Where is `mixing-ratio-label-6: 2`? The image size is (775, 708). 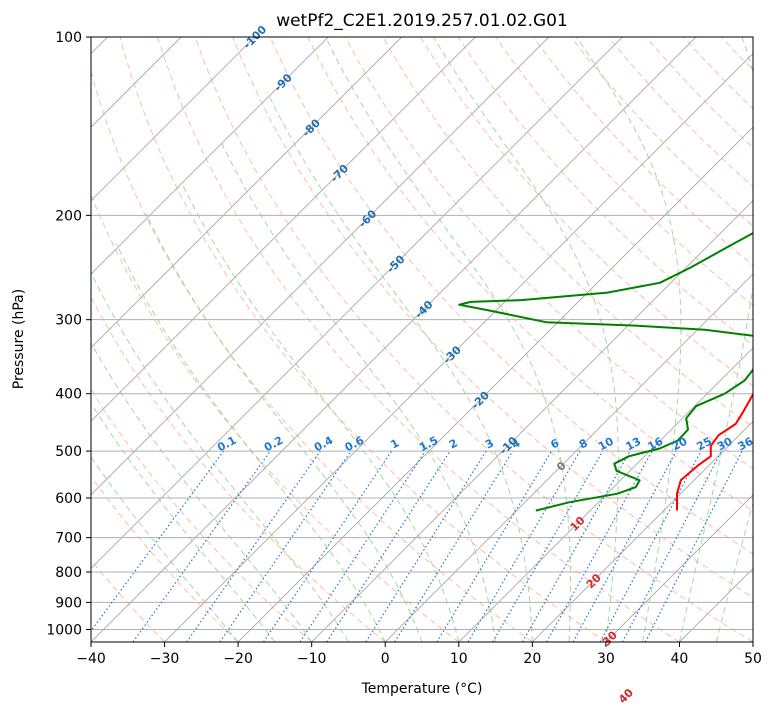 mixing-ratio-label-6: 2 is located at coordinates (453, 443).